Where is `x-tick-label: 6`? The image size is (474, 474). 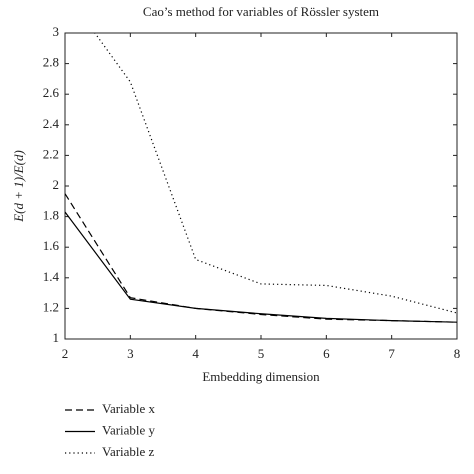
x-tick-label: 6 is located at coordinates (326, 353).